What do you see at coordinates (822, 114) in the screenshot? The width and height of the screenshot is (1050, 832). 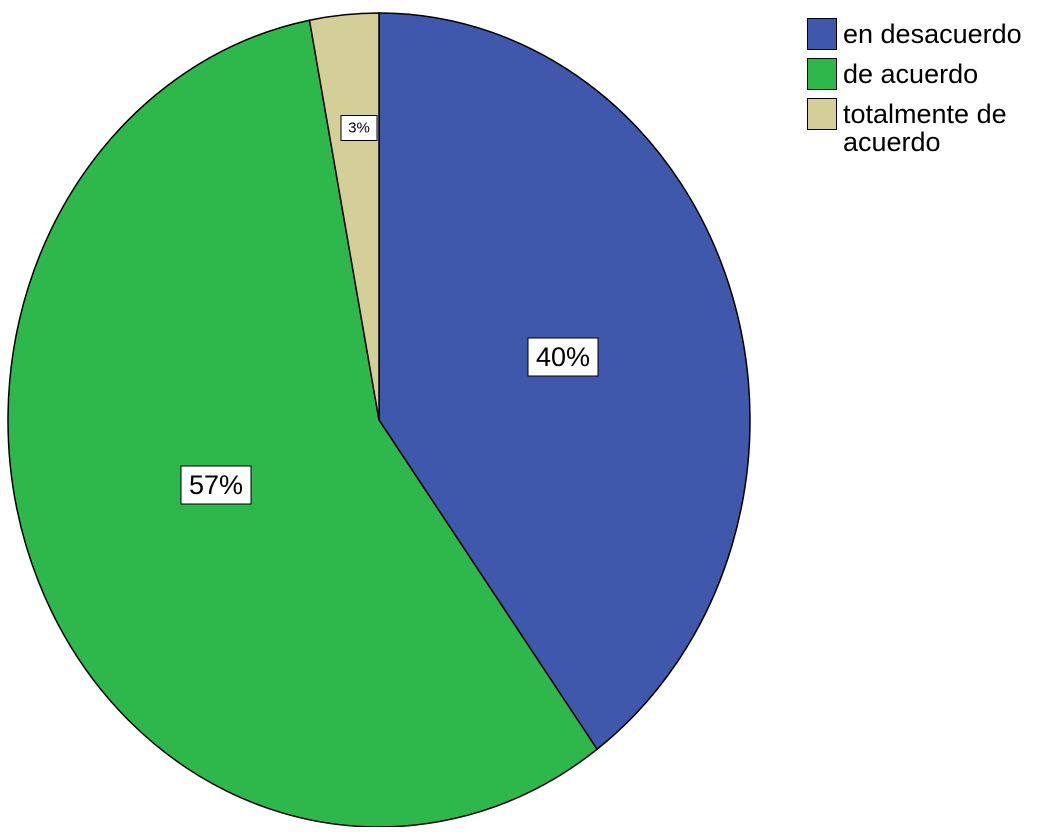 I see `legend-swatch-totalmente-de-acuerdo` at bounding box center [822, 114].